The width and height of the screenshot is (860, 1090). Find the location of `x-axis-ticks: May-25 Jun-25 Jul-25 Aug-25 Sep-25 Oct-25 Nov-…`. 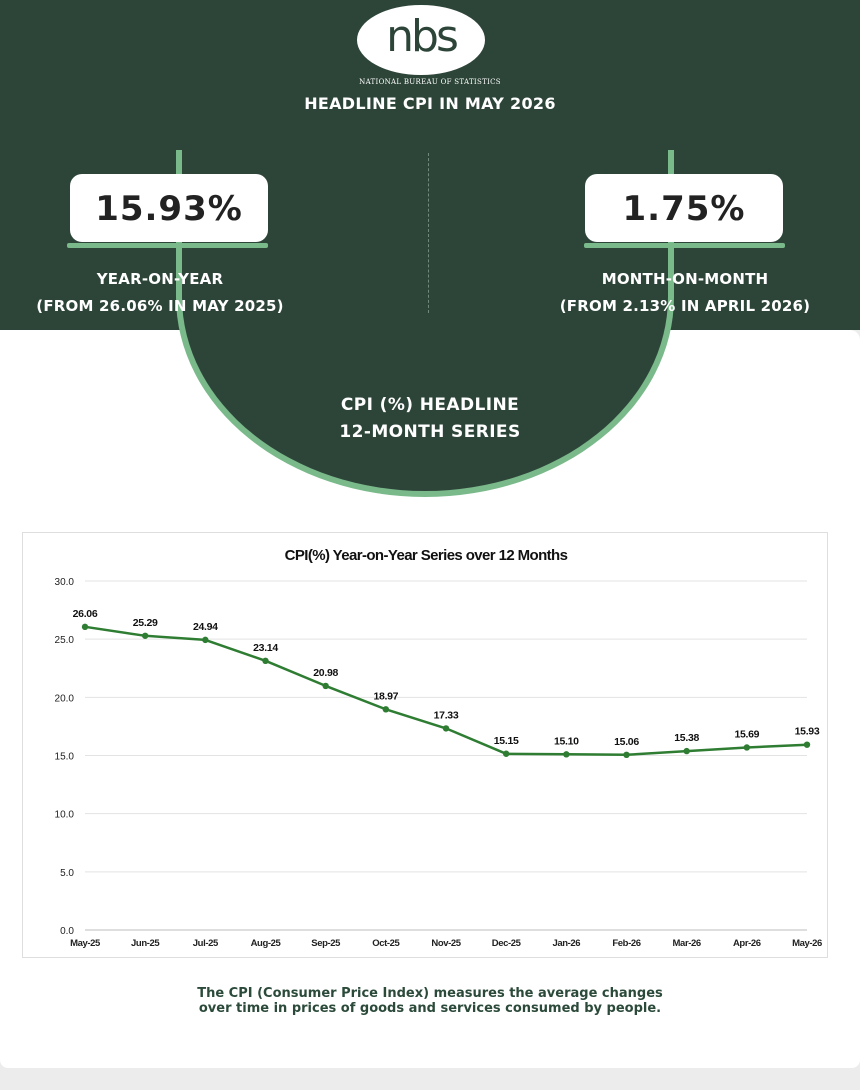

x-axis-ticks: May-25 Jun-25 Jul-25 Aug-25 Sep-25 Oct-25 Nov-… is located at coordinates (446, 943).